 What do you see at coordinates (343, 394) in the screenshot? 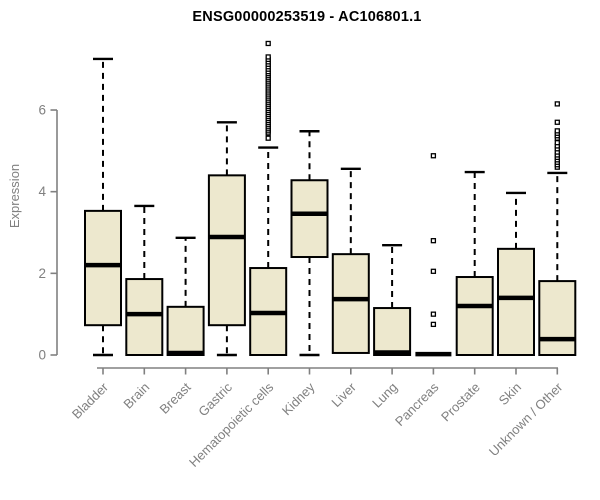
I see `x-tick-label: Liver` at bounding box center [343, 394].